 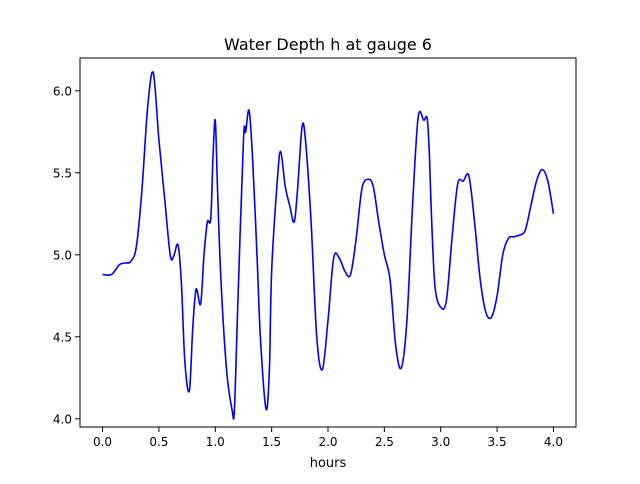 I want to click on x-axis-label: hours, so click(x=328, y=463).